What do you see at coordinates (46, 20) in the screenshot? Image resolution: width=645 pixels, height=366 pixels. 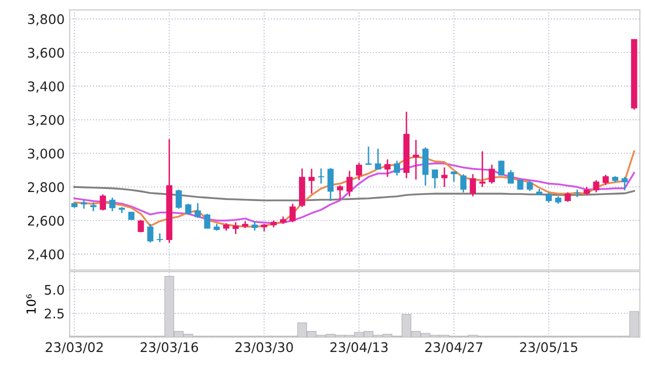 I see `y-tick-label: 3,800` at bounding box center [46, 20].